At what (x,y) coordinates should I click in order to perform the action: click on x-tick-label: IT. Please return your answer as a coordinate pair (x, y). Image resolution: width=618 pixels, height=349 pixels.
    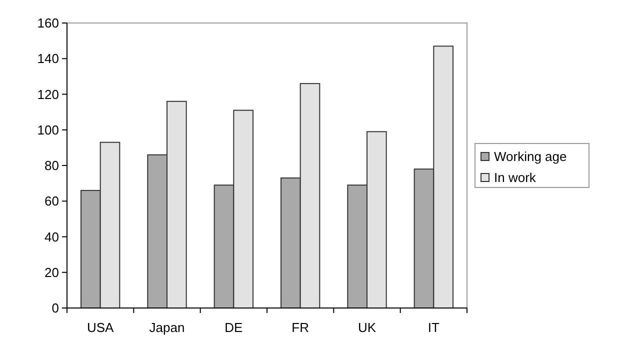
    Looking at the image, I should click on (434, 327).